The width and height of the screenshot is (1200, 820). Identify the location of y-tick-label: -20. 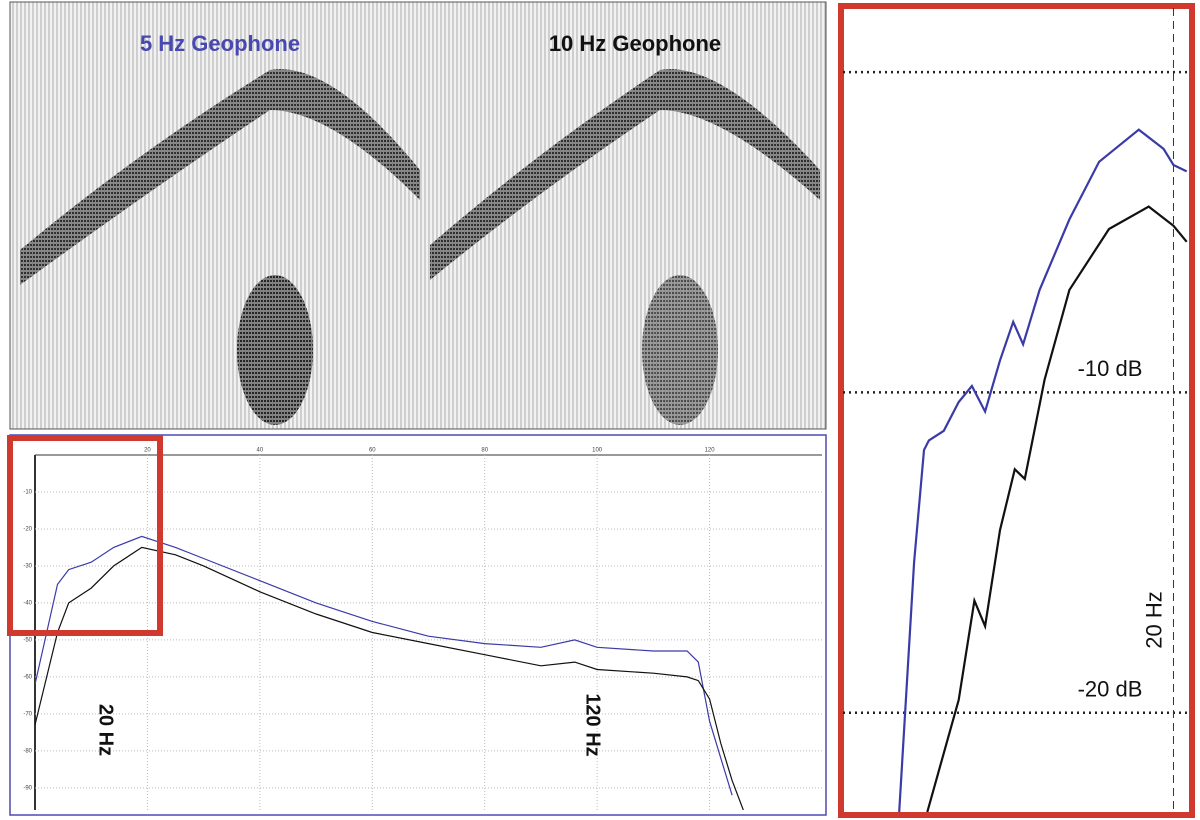
(27, 530).